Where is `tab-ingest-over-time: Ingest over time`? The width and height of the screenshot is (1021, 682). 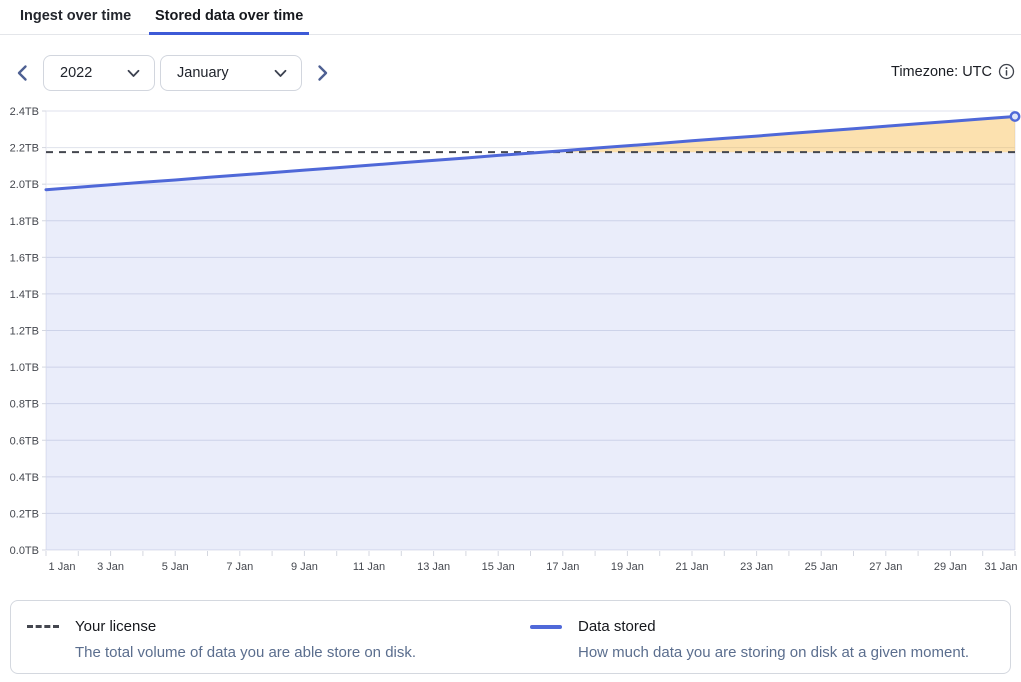
tab-ingest-over-time: Ingest over time is located at coordinates (76, 16).